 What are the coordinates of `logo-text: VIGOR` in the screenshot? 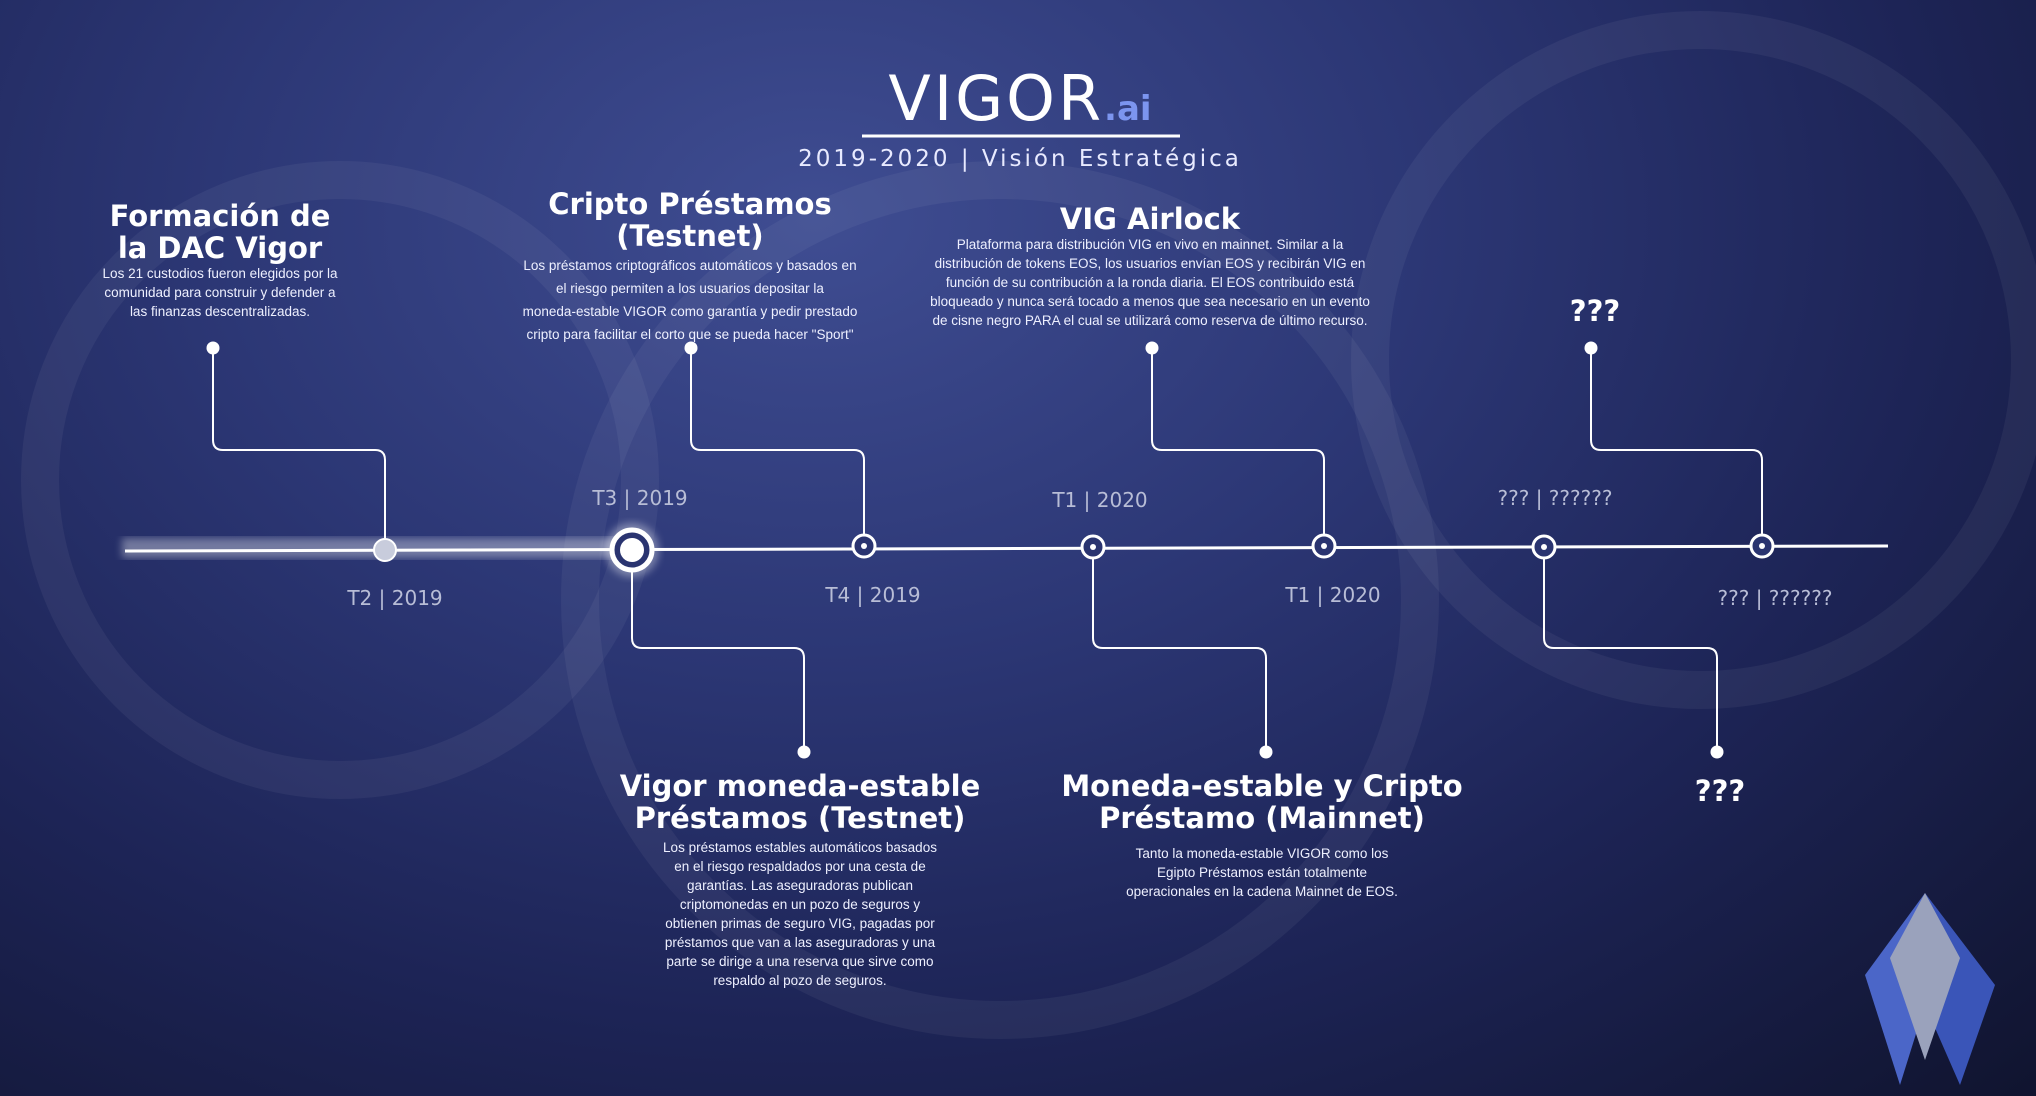 It's located at (996, 98).